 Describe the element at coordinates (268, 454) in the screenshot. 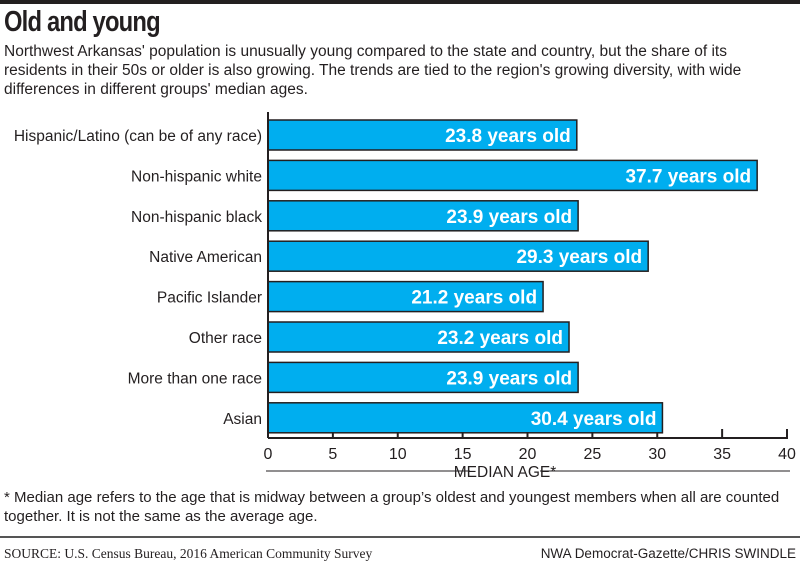

I see `x-tick-label: 0` at that location.